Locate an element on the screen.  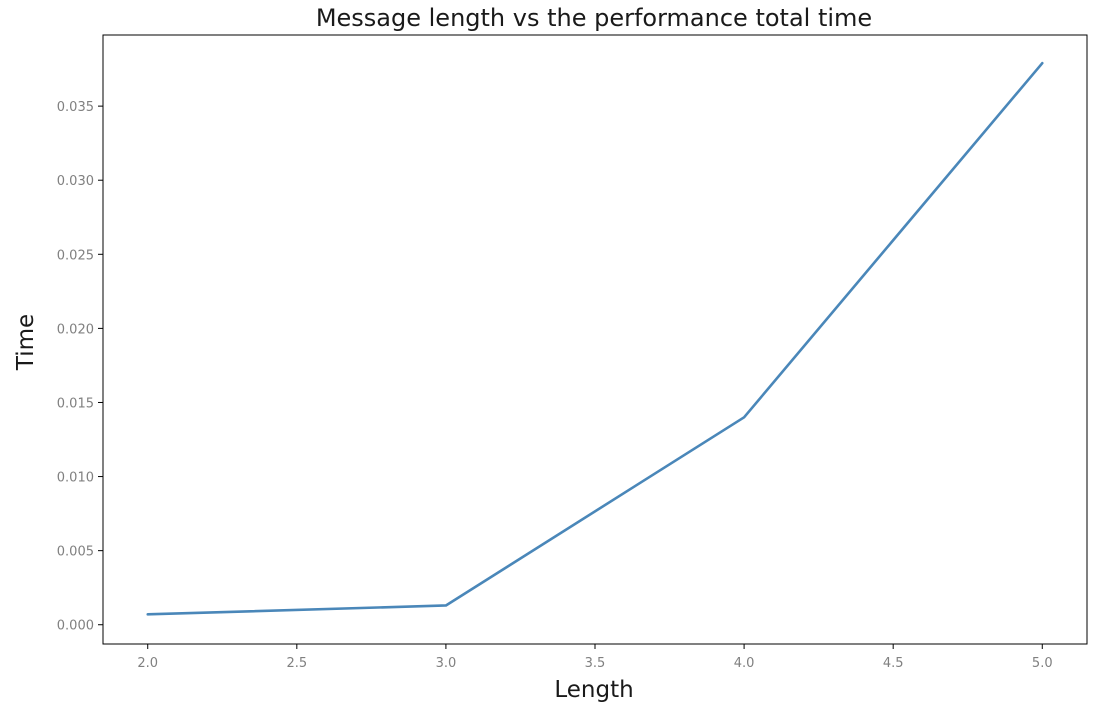
y-axis: 0.000 0.005 0.010 0.015 0.020 0.025 0.030 0.035 is located at coordinates (80, 367).